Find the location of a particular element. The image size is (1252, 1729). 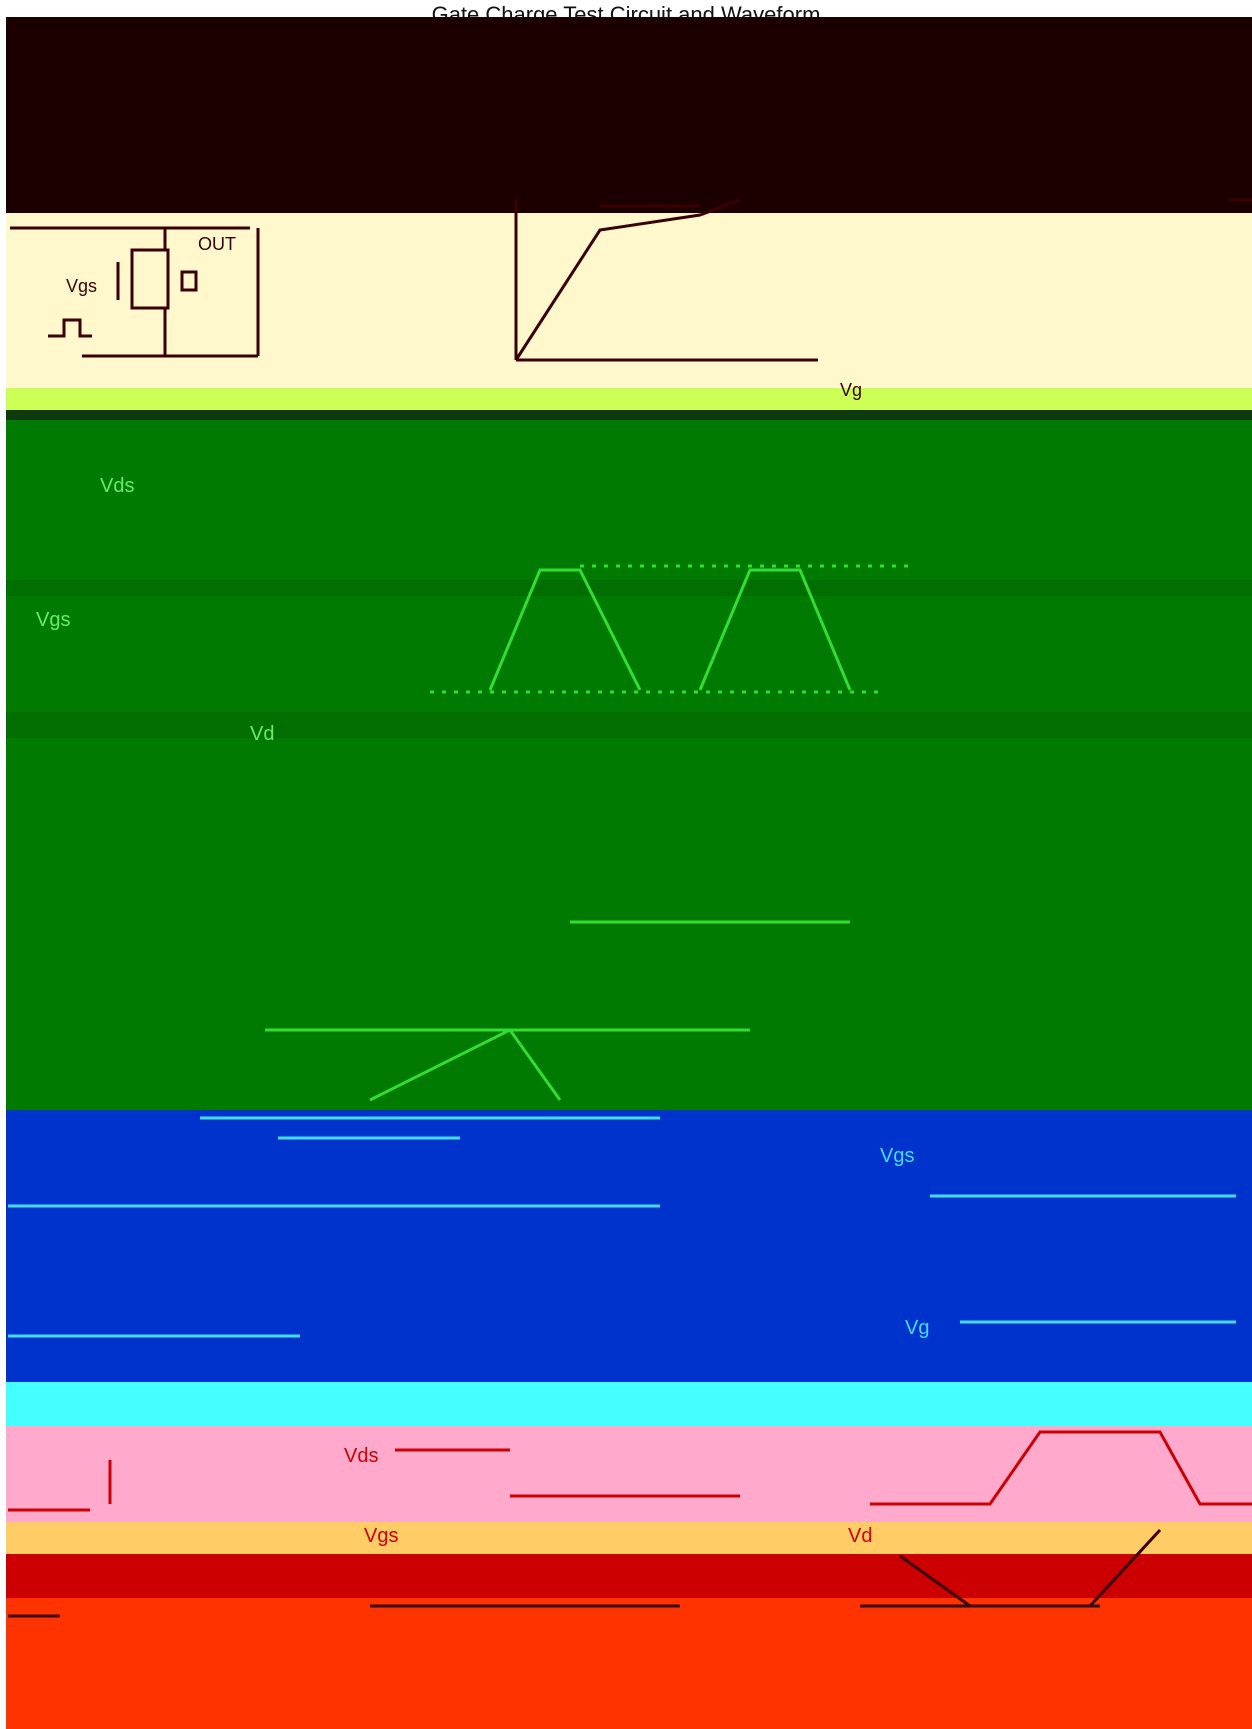

orange-red-panel is located at coordinates (629, 1663).